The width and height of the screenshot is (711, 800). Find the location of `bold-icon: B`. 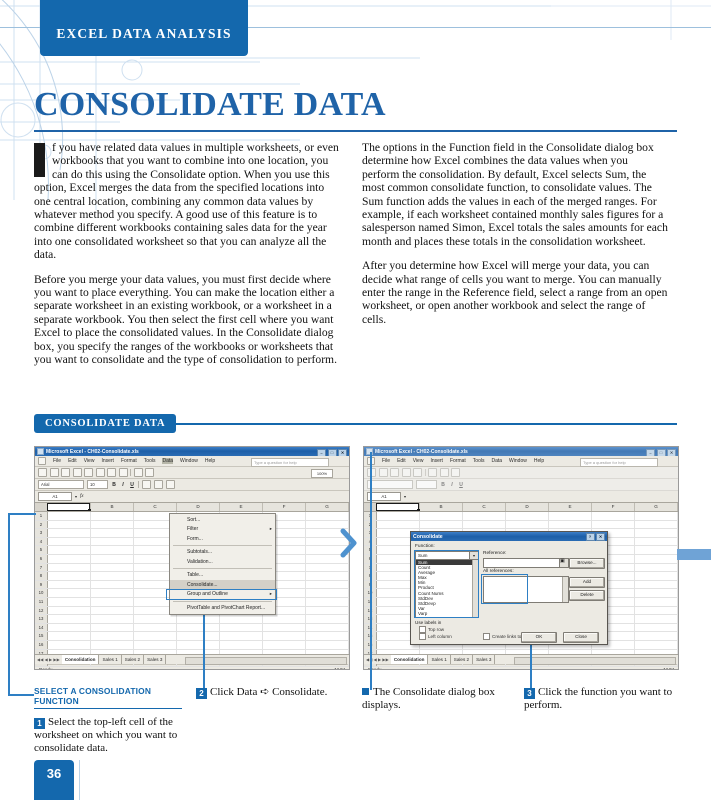

bold-icon: B is located at coordinates (114, 484).